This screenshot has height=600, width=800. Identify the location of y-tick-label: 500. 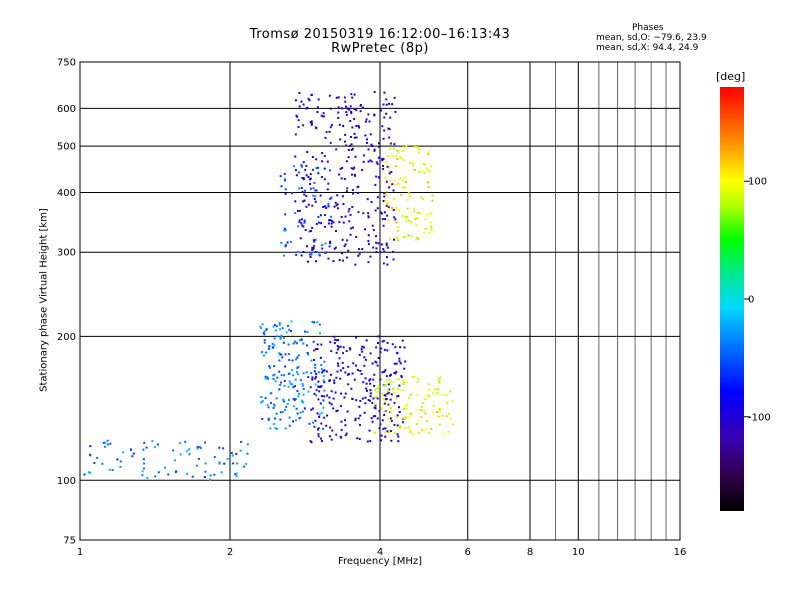
(66, 147).